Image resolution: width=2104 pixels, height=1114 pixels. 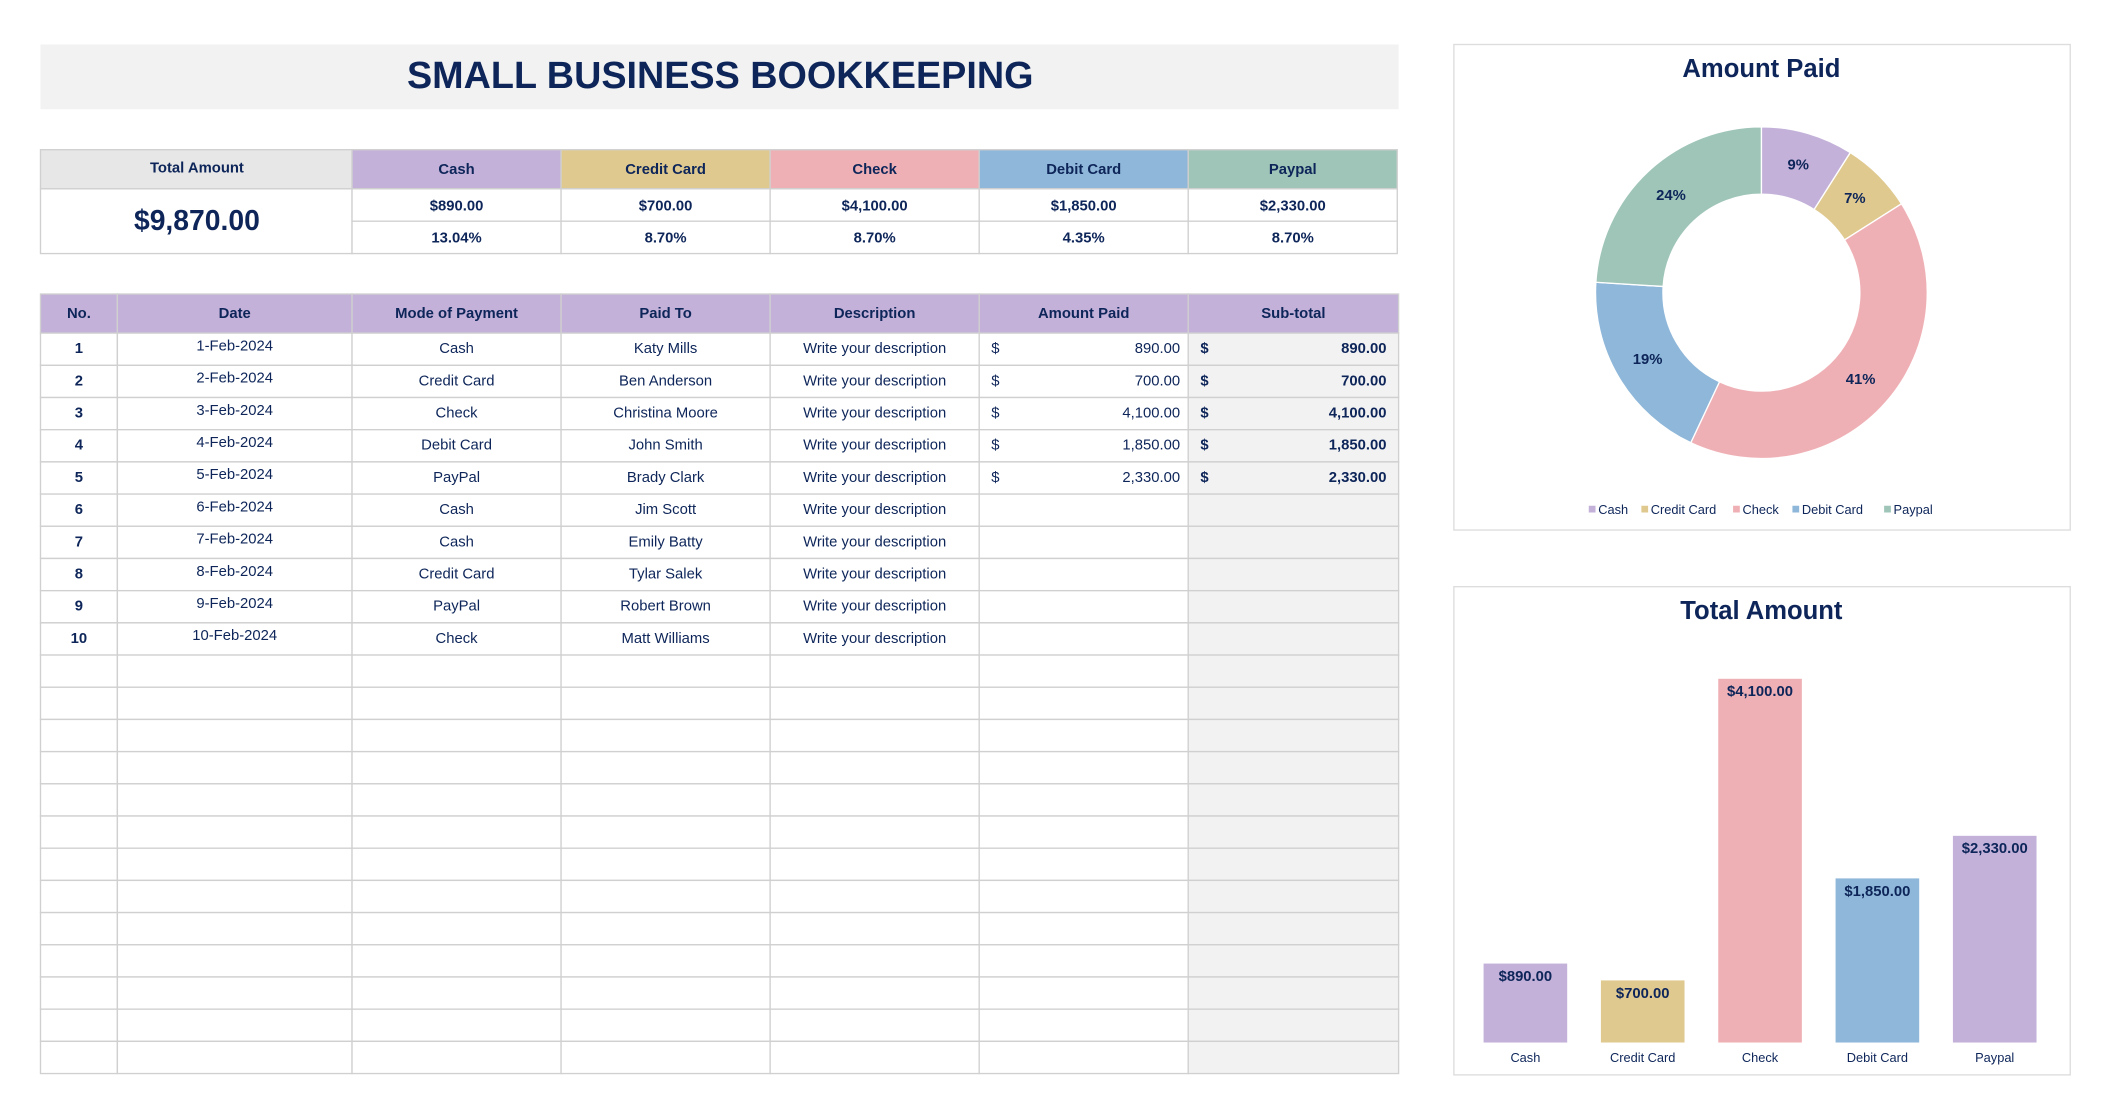 I want to click on cell-mode: Credit Card, so click(x=457, y=381).